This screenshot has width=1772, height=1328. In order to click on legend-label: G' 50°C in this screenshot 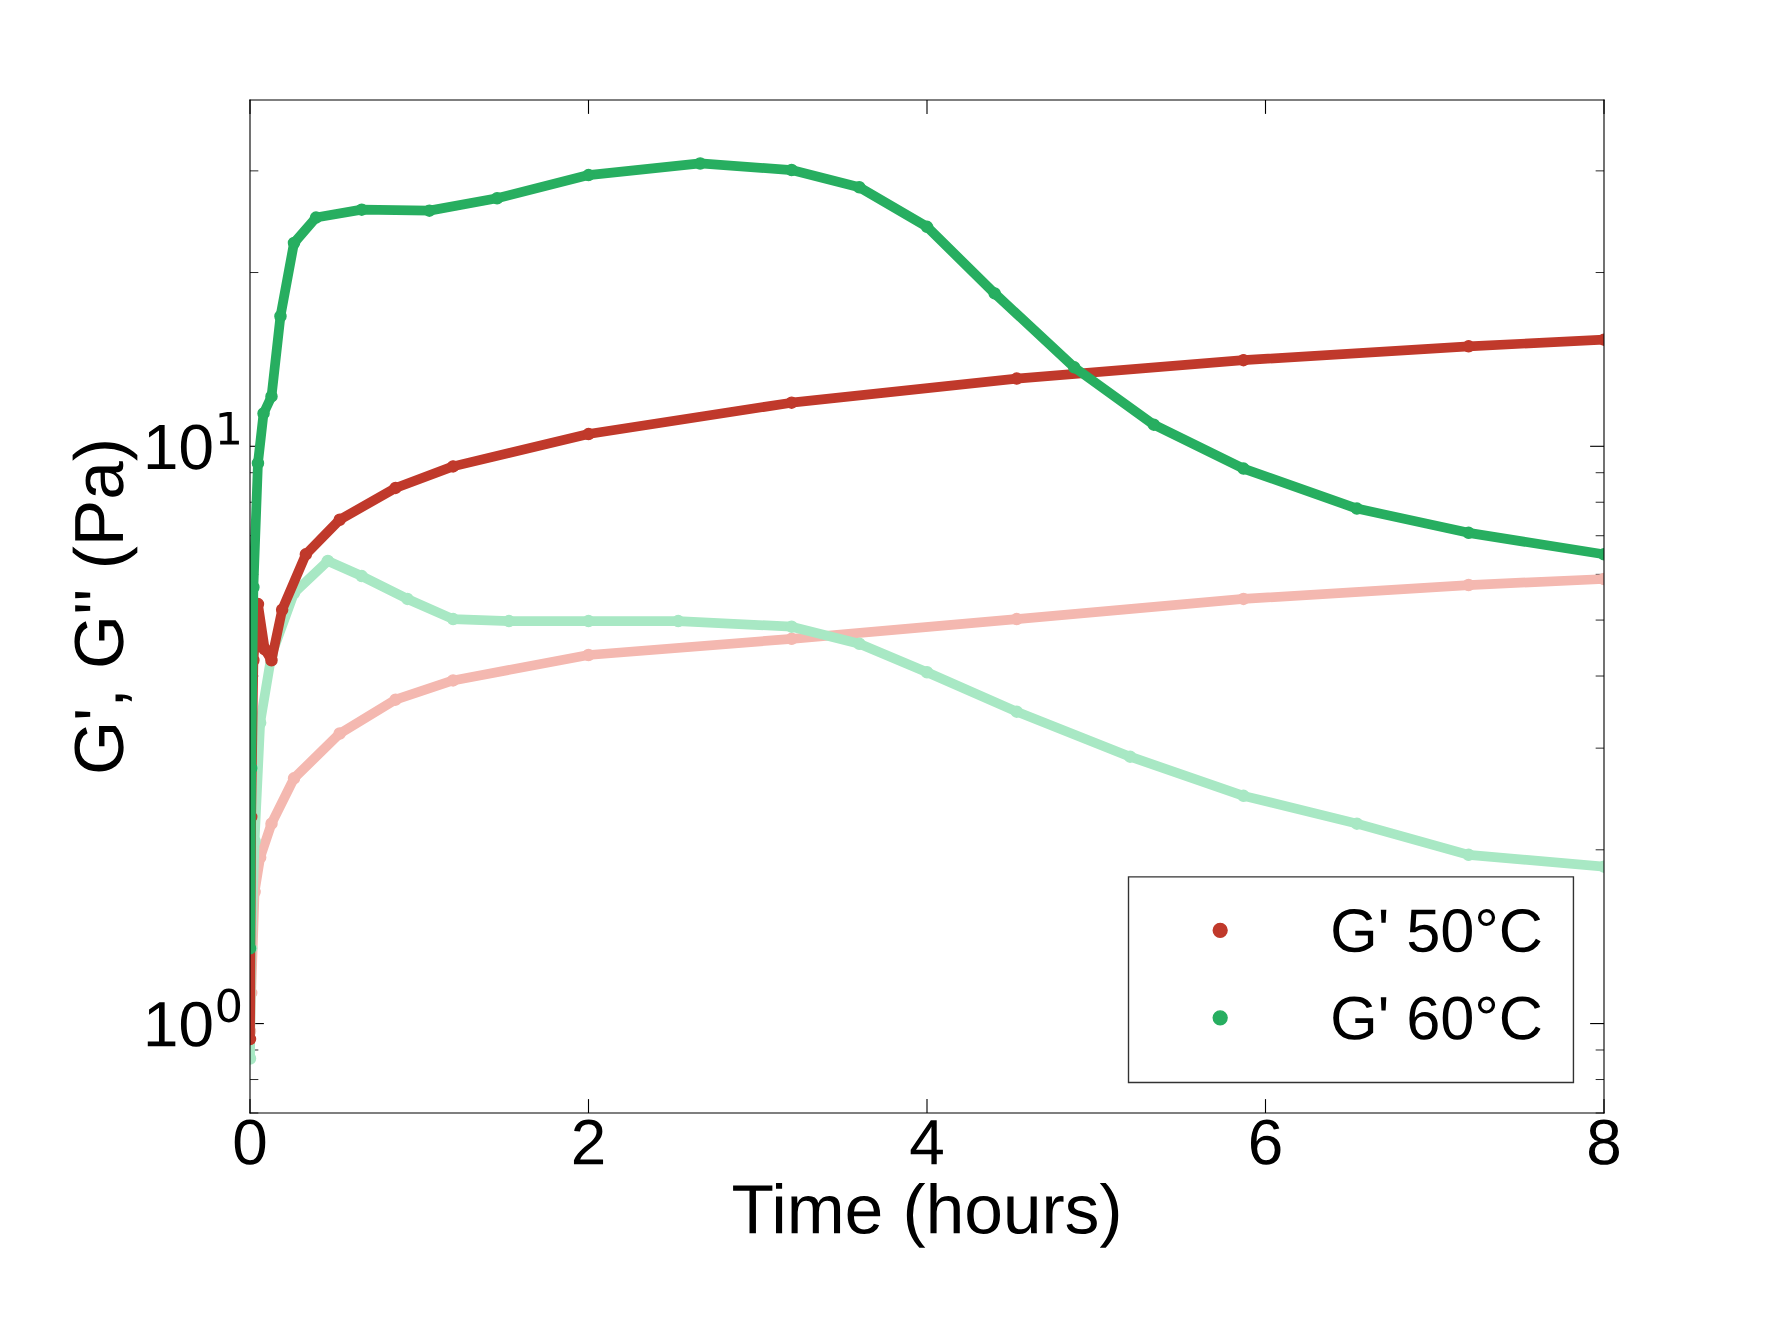, I will do `click(1437, 931)`.